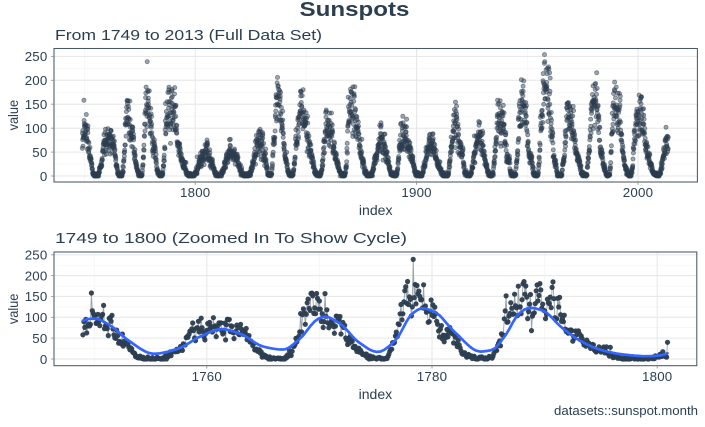 The width and height of the screenshot is (705, 427). Describe the element at coordinates (416, 192) in the screenshot. I see `svg-text: 1900` at that location.